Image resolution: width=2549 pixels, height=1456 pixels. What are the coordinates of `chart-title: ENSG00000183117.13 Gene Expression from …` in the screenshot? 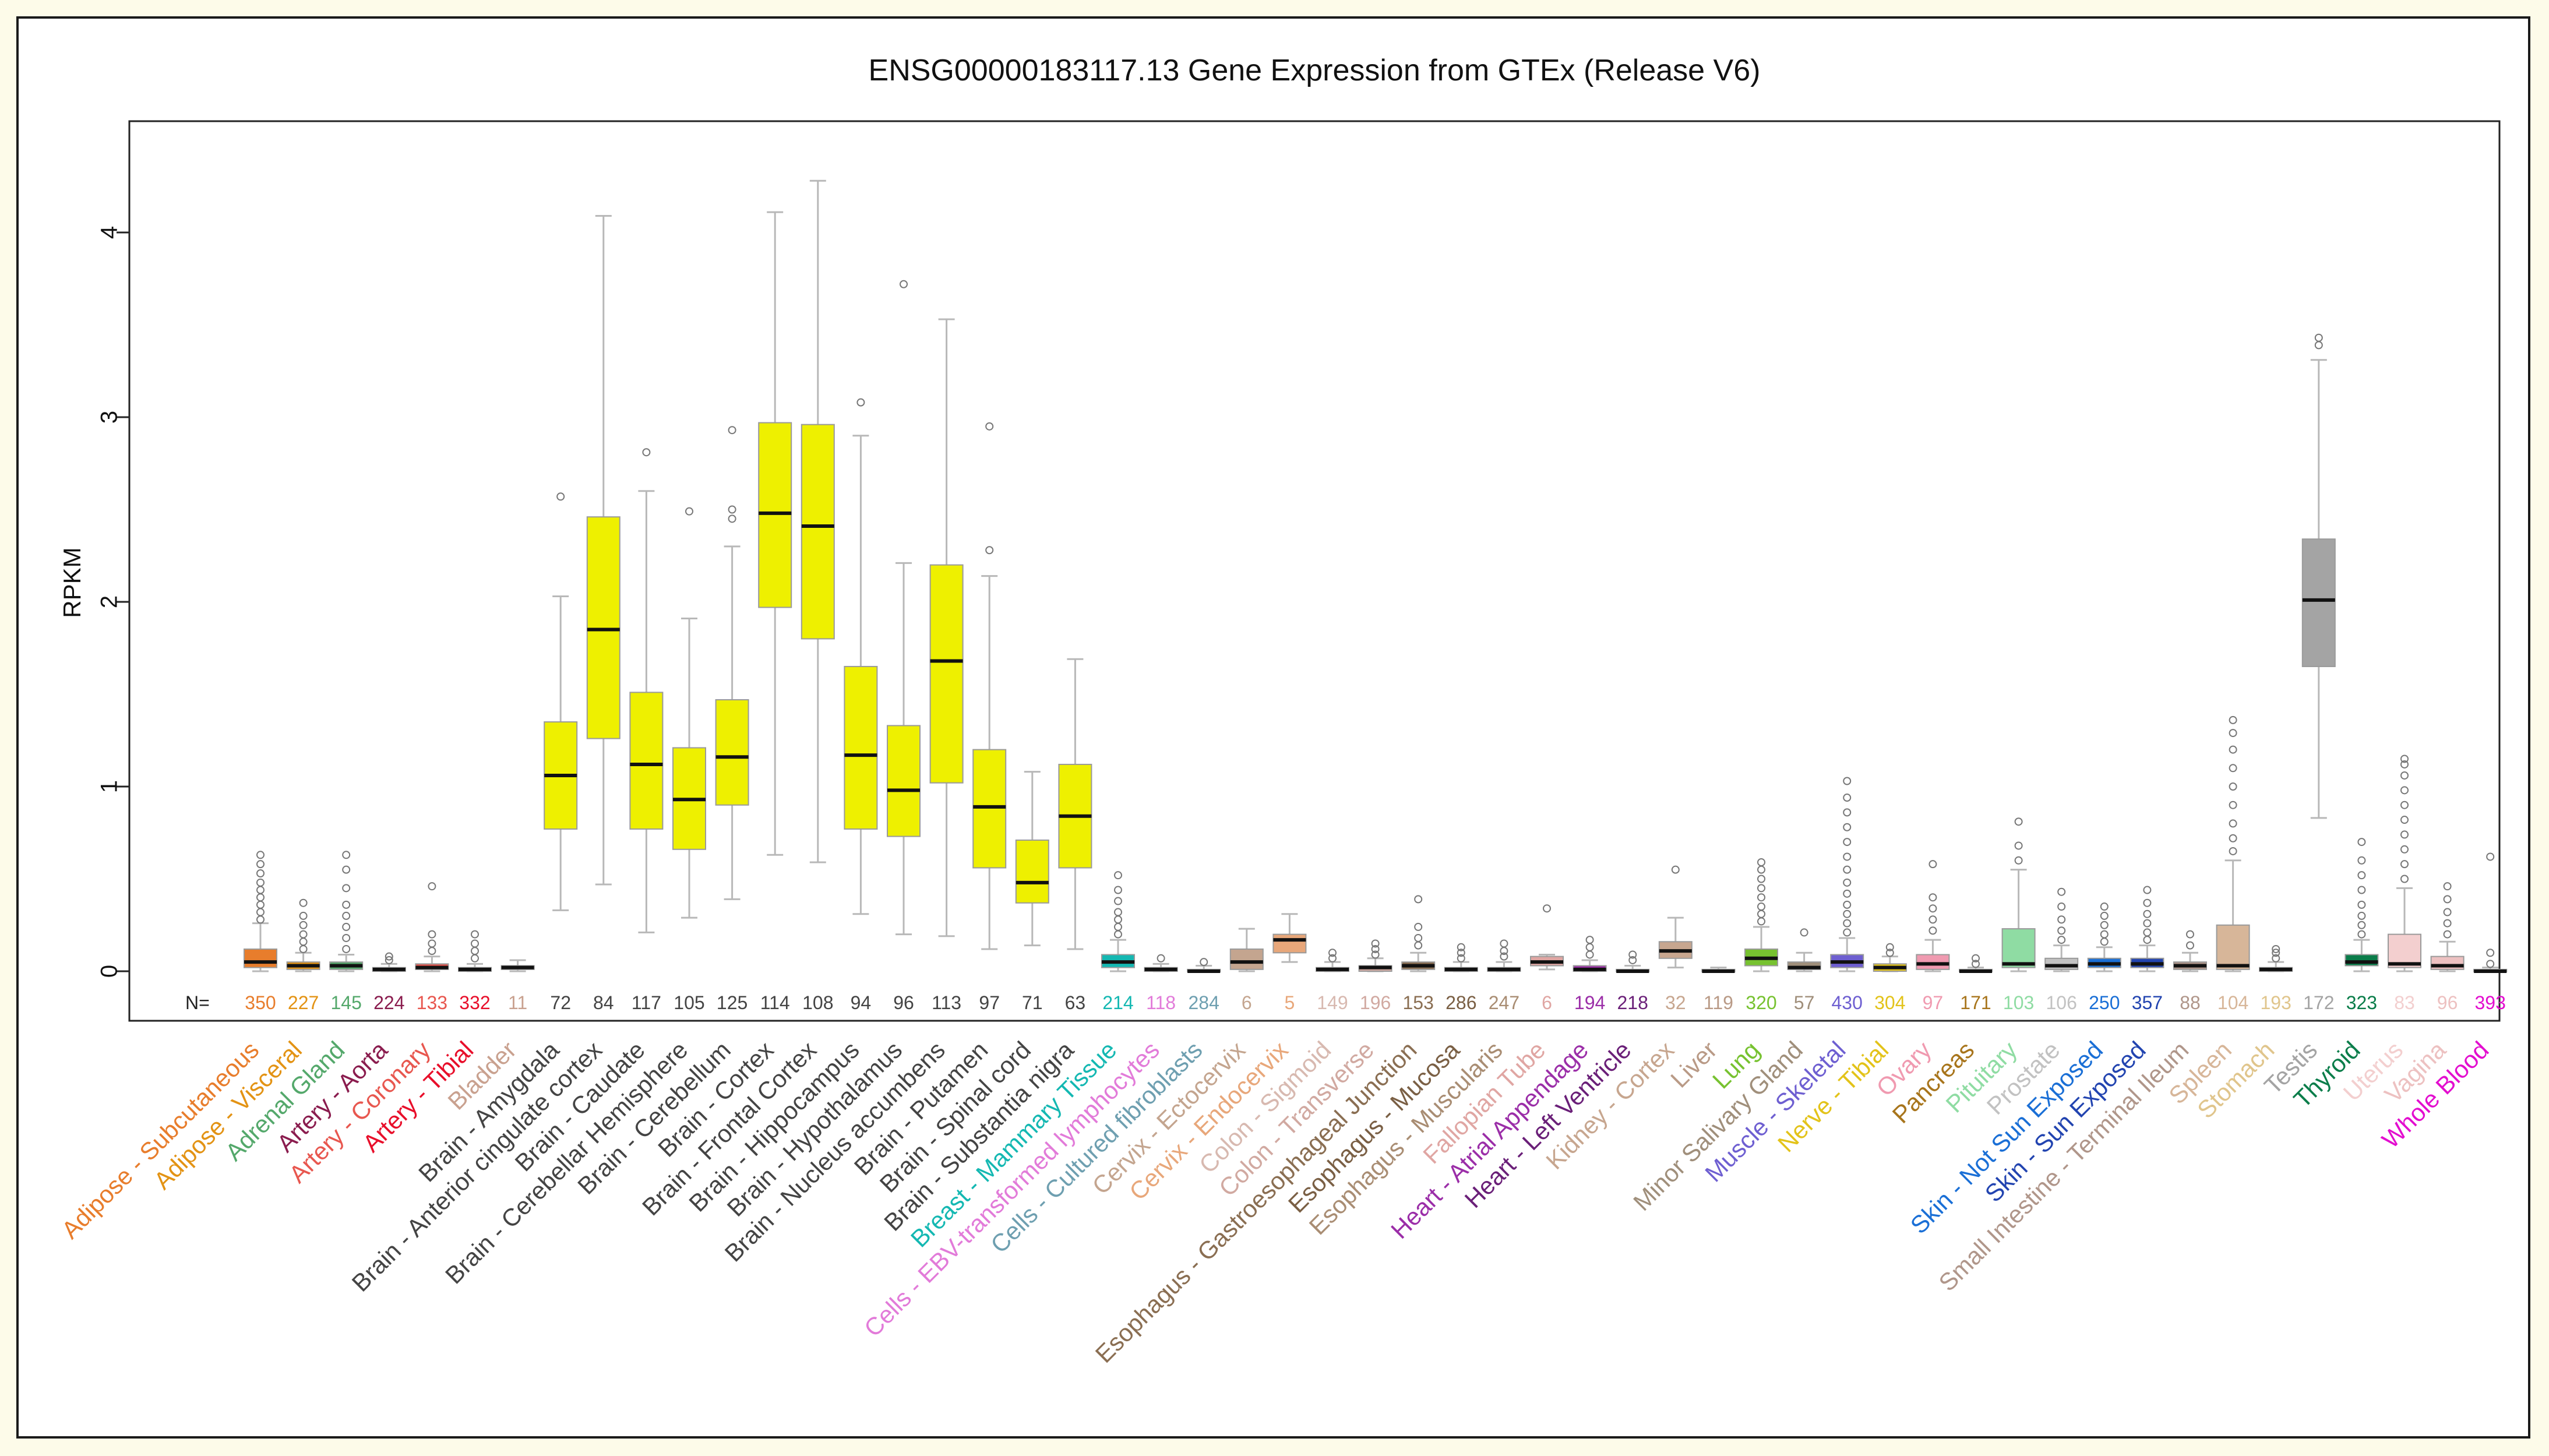 It's located at (1315, 70).